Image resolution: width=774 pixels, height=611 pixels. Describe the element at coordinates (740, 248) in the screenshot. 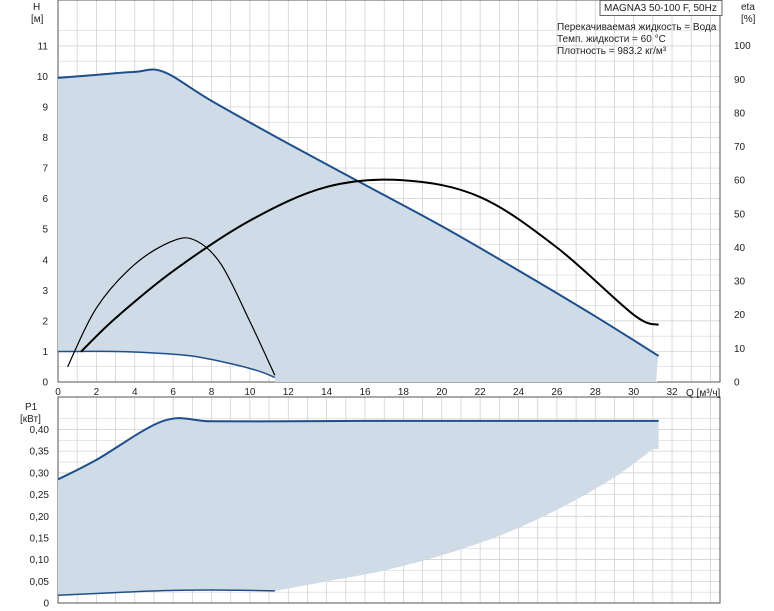

I see `y2-tick-label-eta: 40` at that location.